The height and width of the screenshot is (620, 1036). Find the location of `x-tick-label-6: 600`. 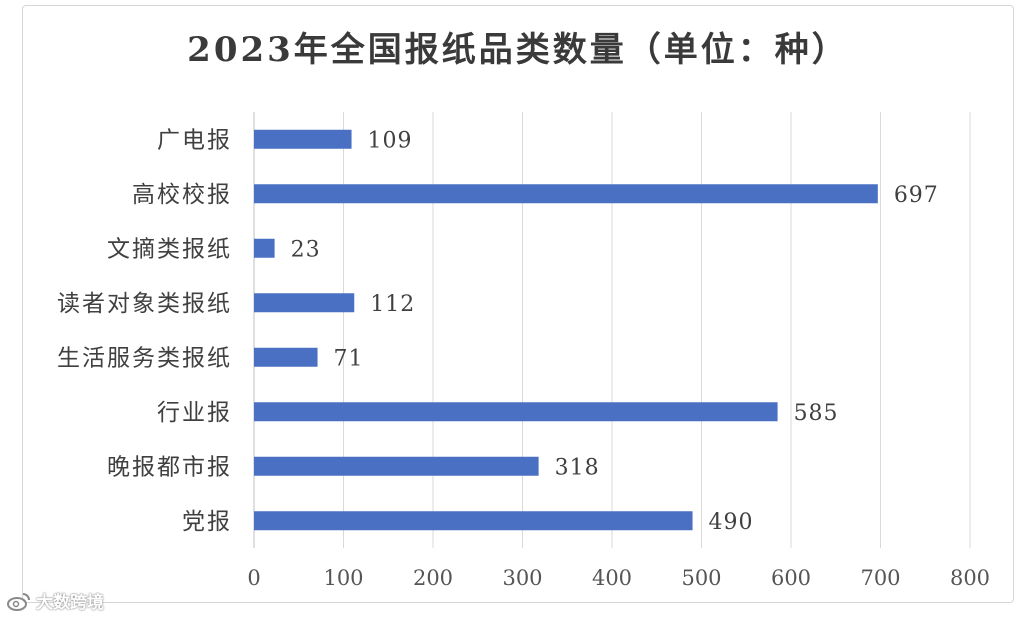

x-tick-label-6: 600 is located at coordinates (791, 578).